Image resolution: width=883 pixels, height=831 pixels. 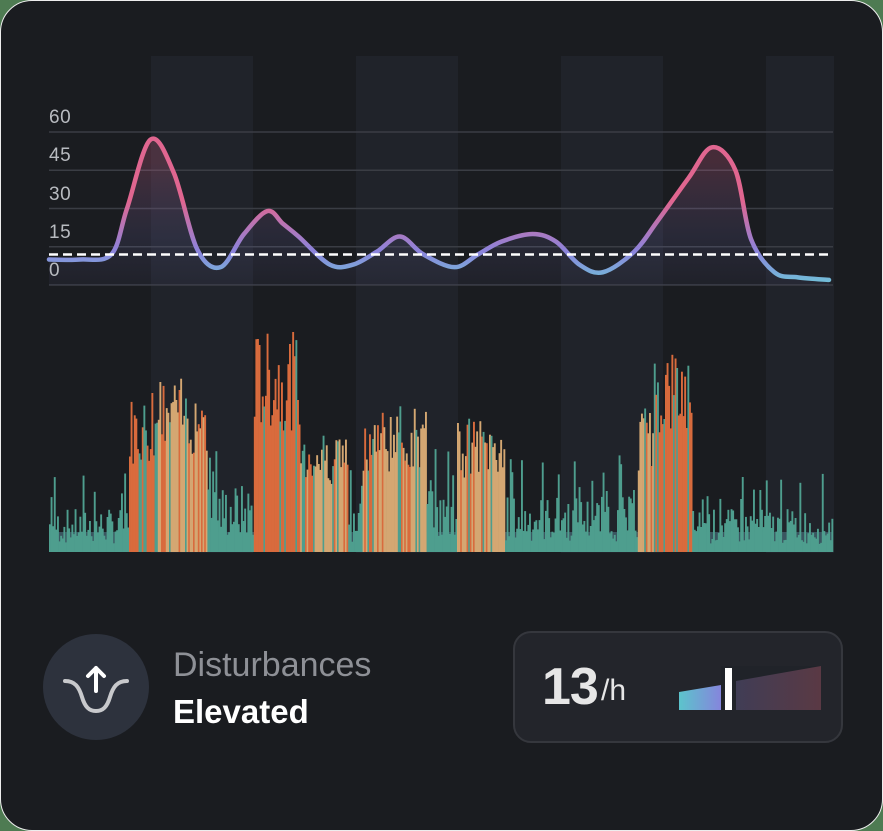 I want to click on y-tick-label: 45, so click(x=60, y=156).